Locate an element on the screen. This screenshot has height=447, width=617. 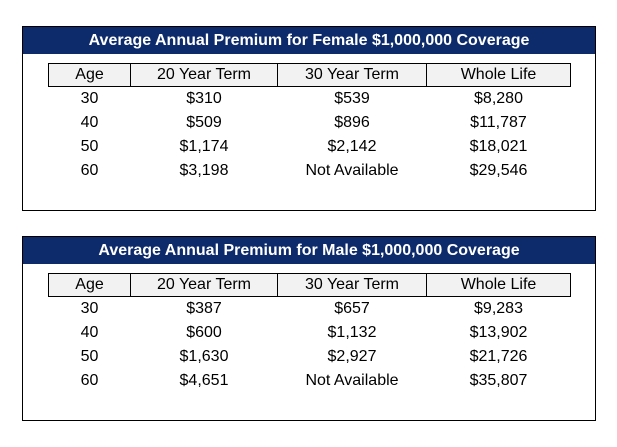
table-row: 30 $387 $657 $9,283 is located at coordinates (310, 309).